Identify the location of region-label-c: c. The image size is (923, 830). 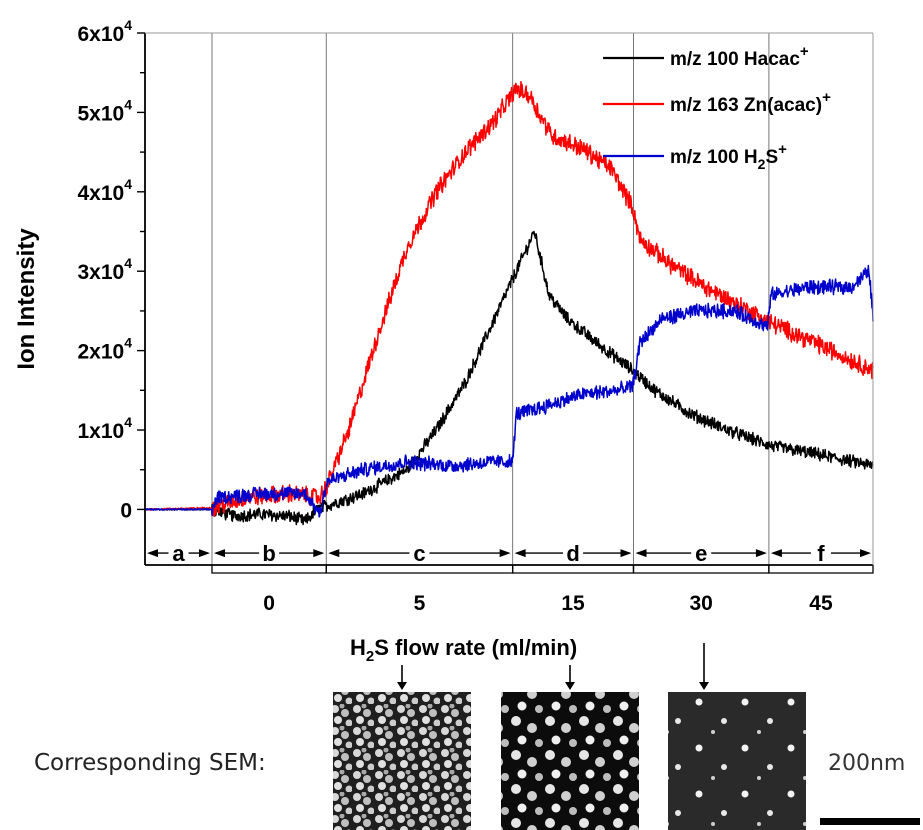
(419, 553).